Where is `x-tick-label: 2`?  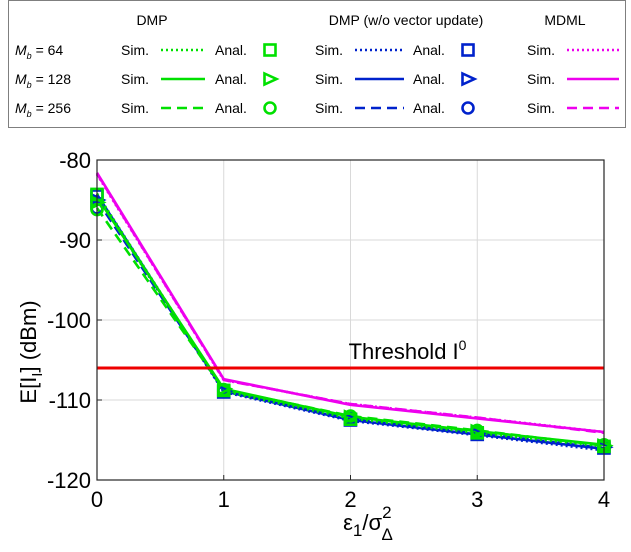
x-tick-label: 2 is located at coordinates (350, 499).